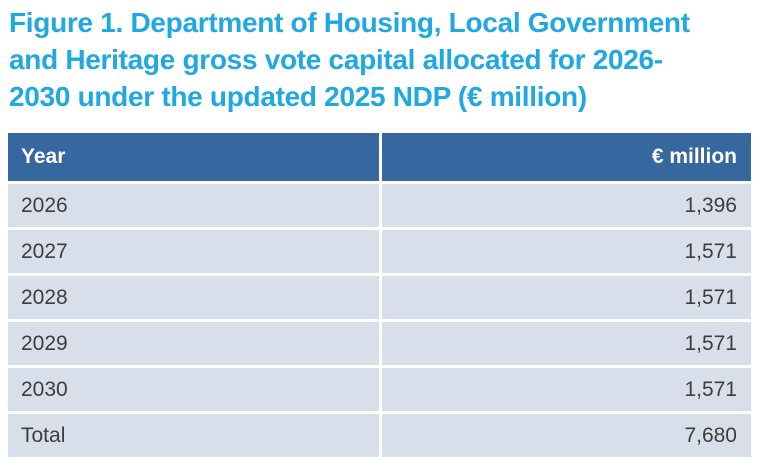 The width and height of the screenshot is (780, 470). Describe the element at coordinates (379, 435) in the screenshot. I see `table-row-total: Total 7,680` at that location.